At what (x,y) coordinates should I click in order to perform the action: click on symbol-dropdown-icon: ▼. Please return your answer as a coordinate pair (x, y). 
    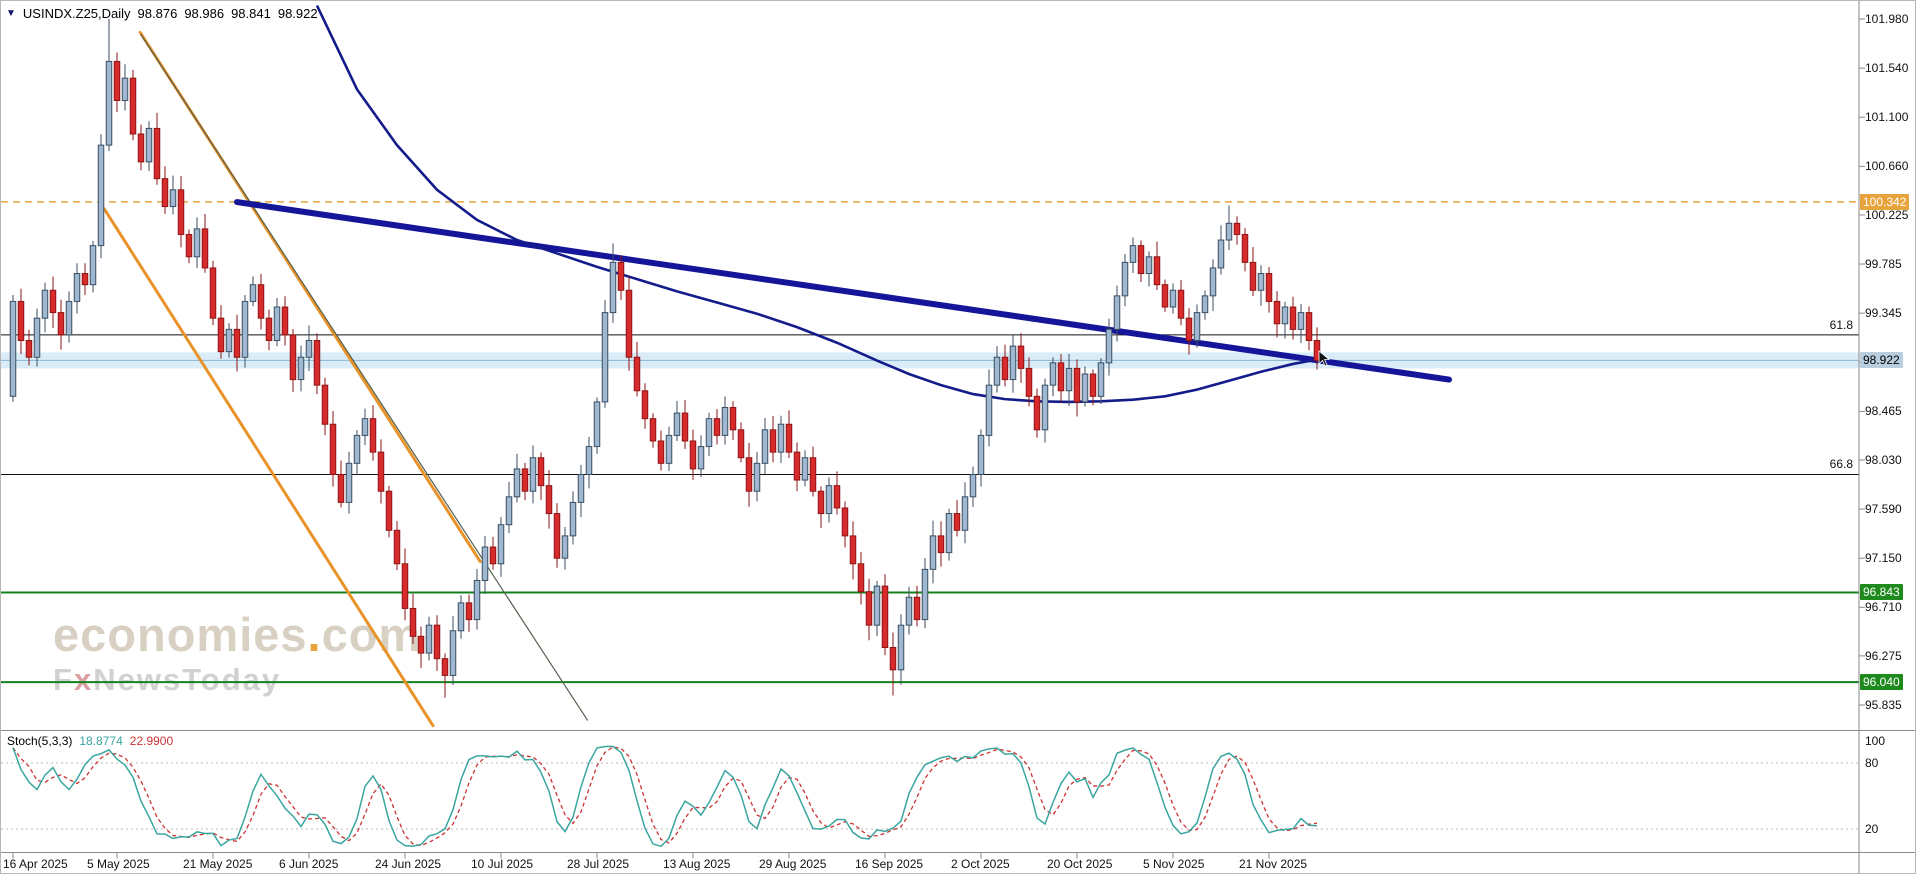
    Looking at the image, I should click on (11, 13).